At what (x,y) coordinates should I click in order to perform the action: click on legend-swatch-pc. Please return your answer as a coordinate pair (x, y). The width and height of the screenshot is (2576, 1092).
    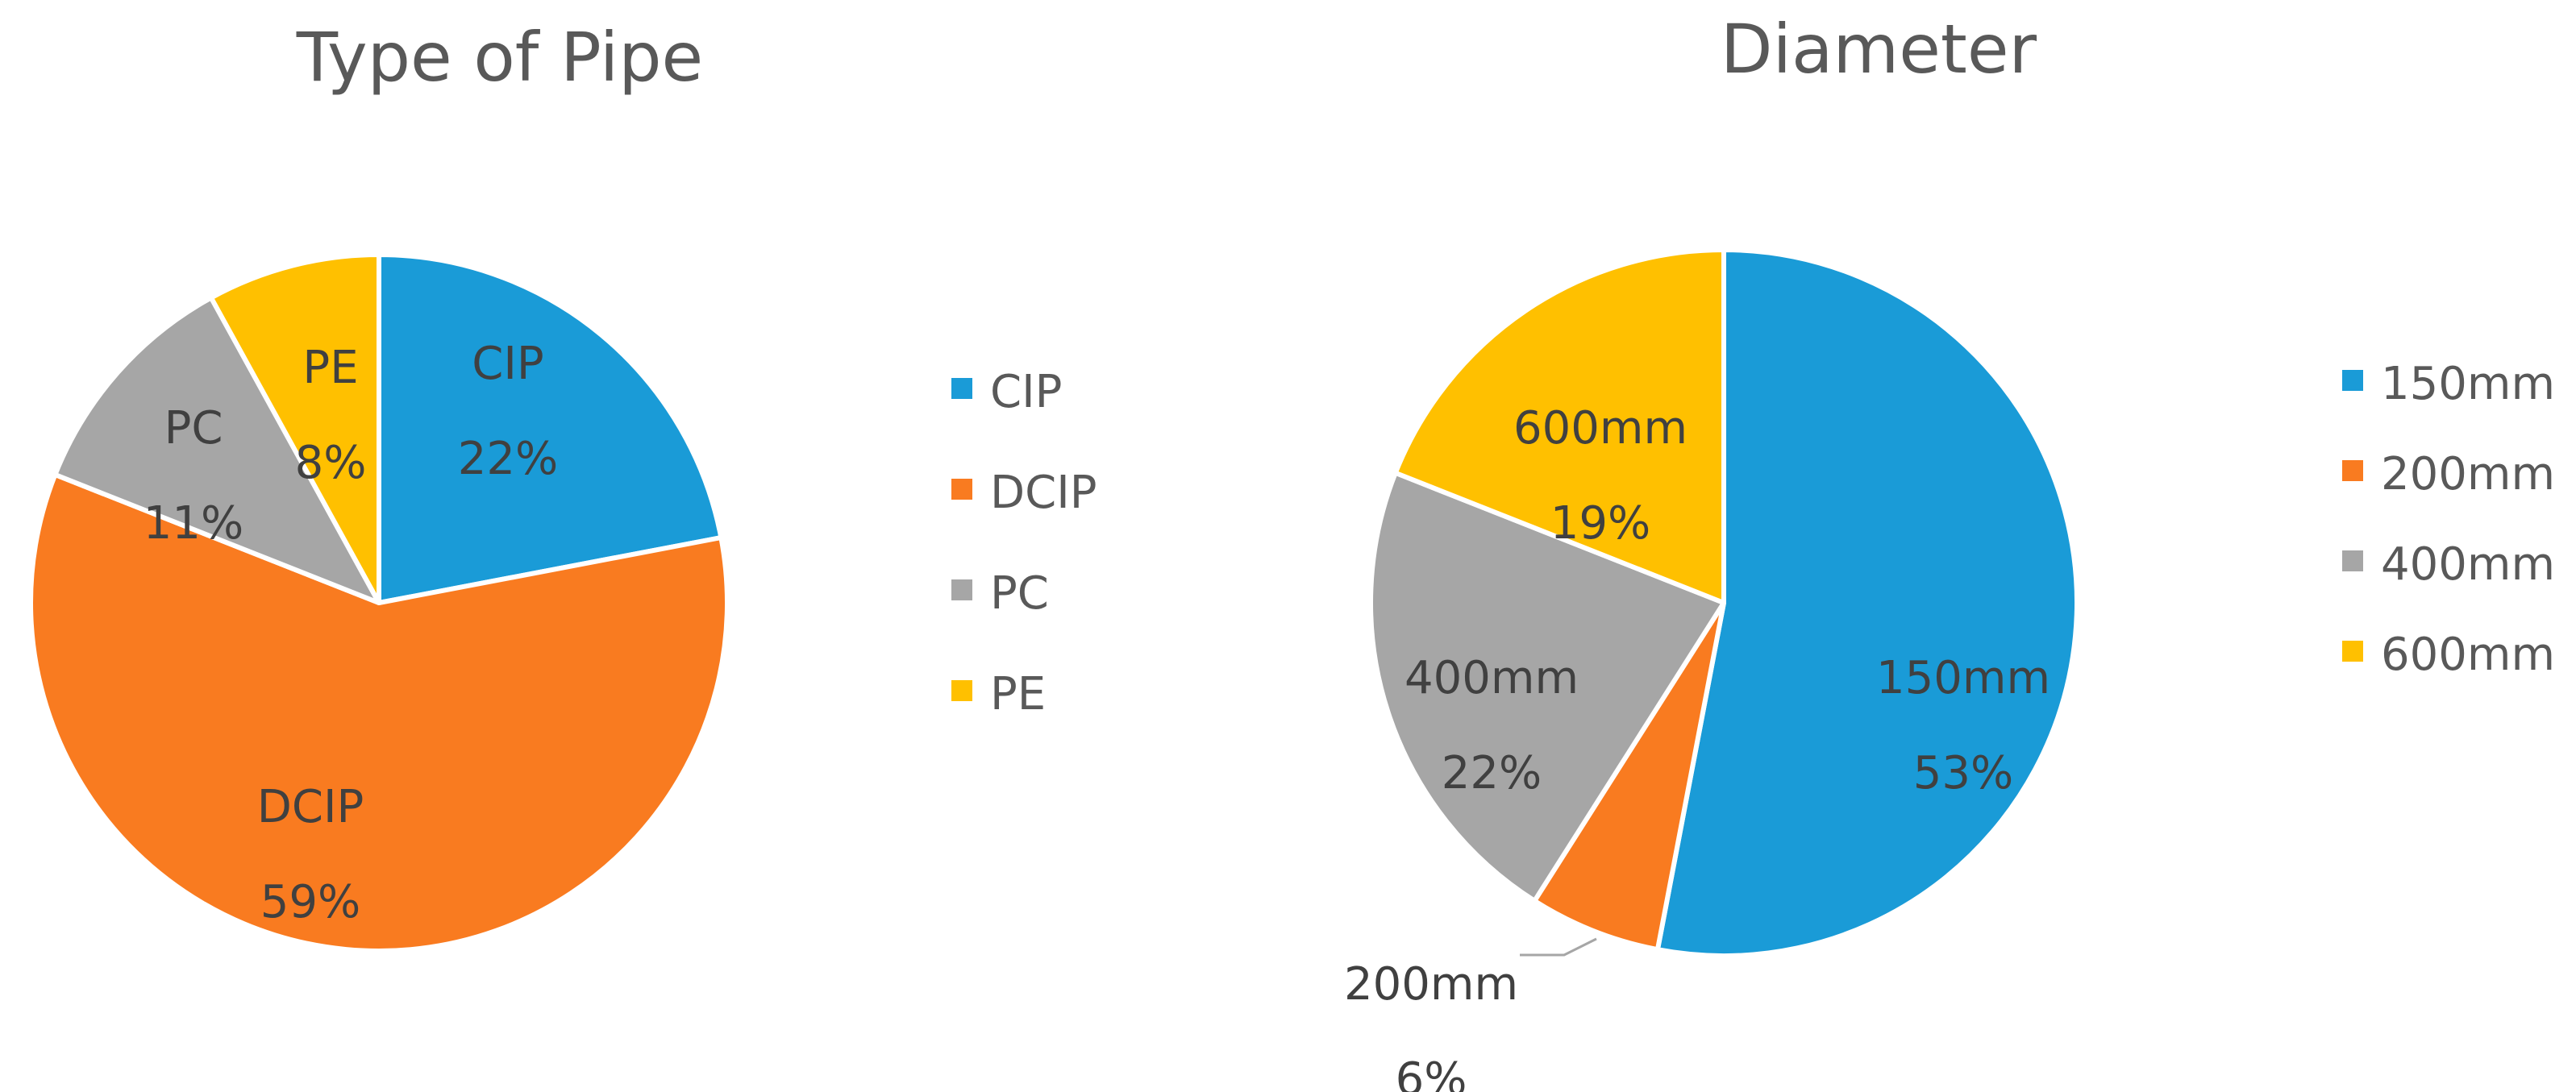
    Looking at the image, I should click on (962, 589).